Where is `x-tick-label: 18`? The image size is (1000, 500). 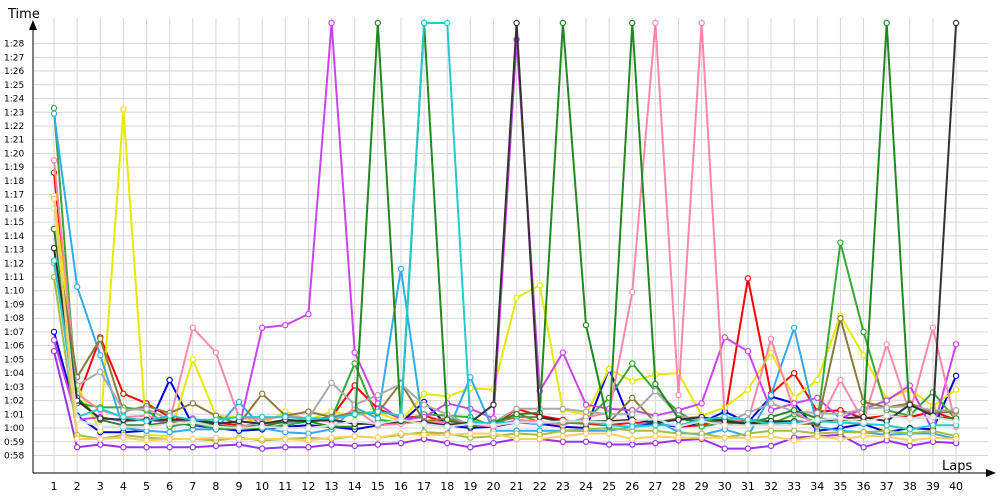
x-tick-label: 18 is located at coordinates (447, 486).